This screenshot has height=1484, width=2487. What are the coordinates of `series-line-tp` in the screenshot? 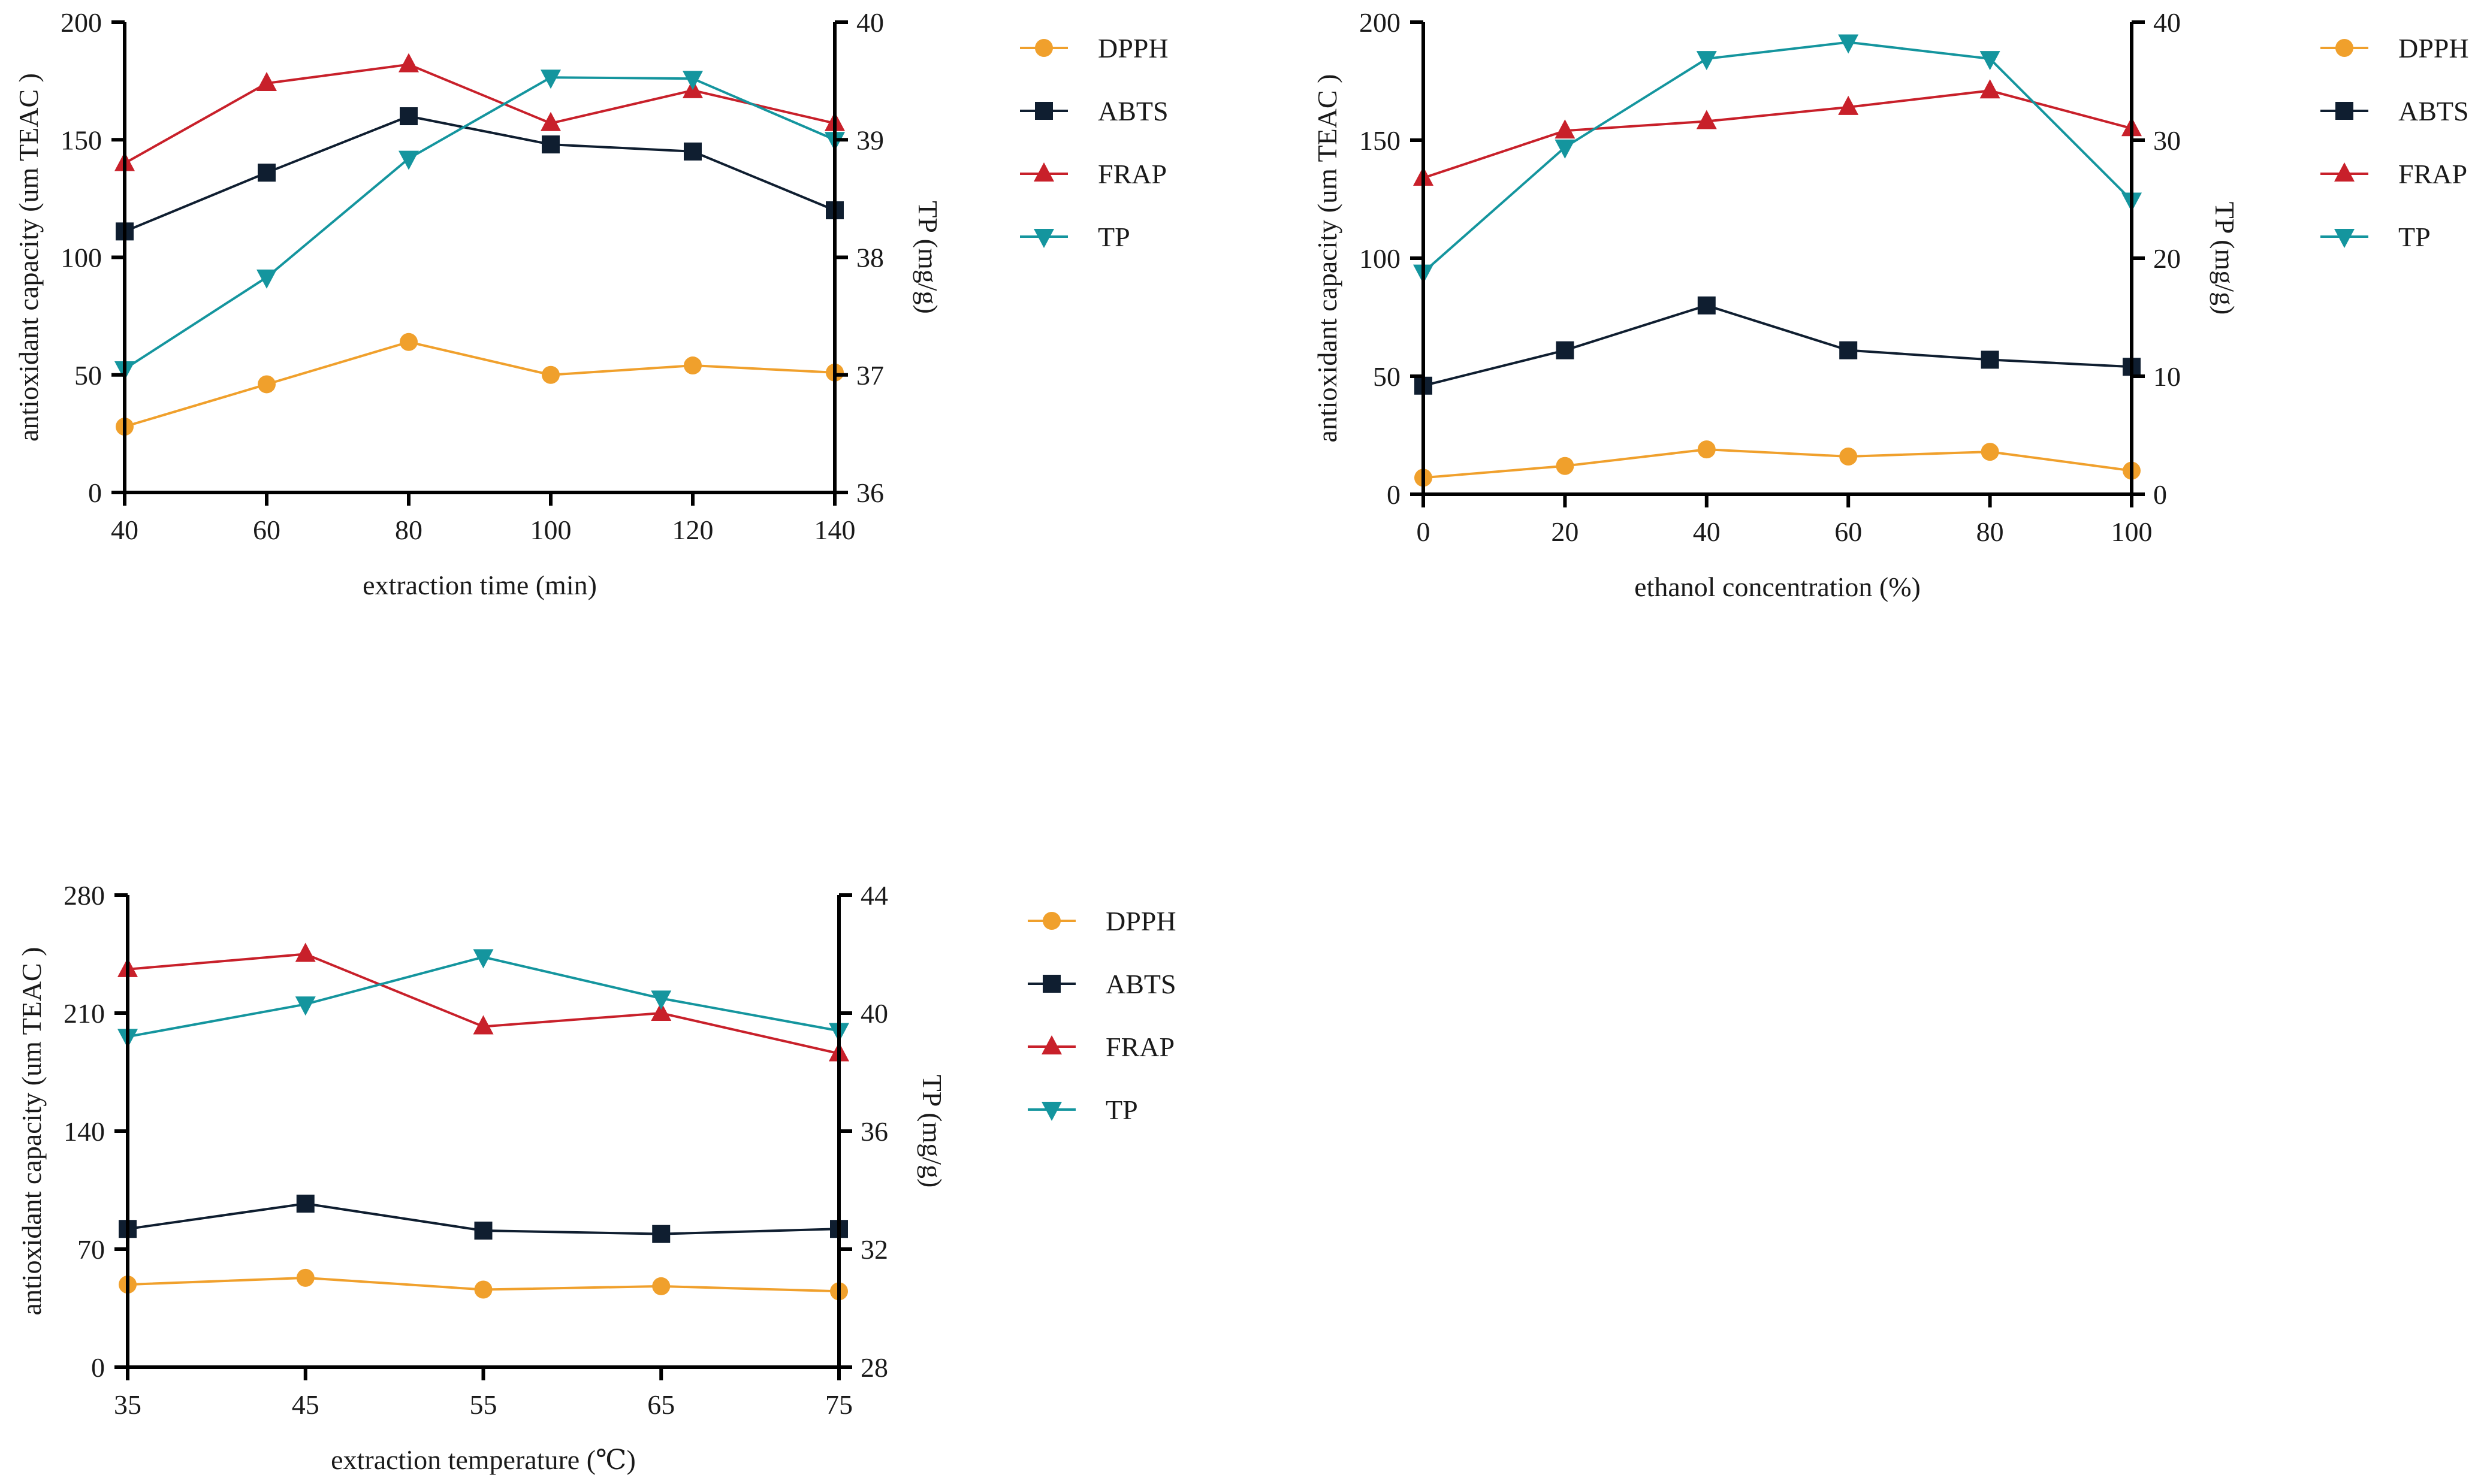 It's located at (1778, 157).